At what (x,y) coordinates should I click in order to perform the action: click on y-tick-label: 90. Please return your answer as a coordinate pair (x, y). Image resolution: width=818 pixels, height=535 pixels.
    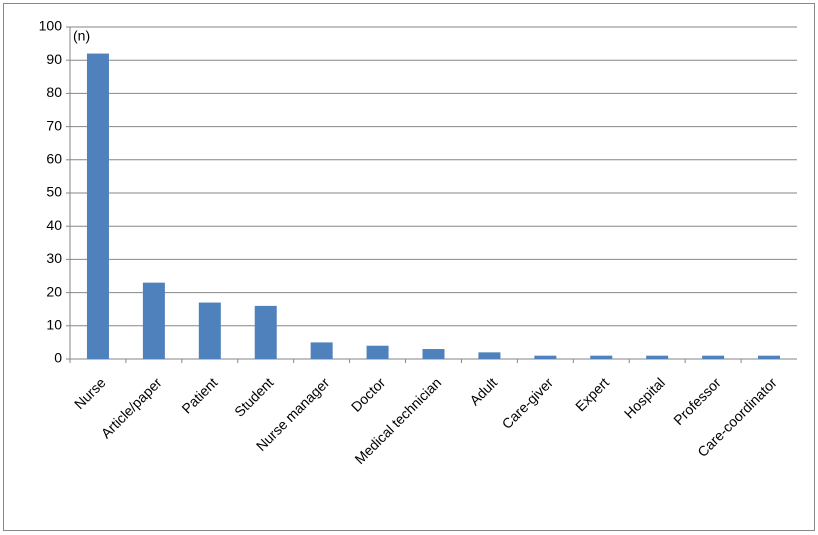
    Looking at the image, I should click on (54, 59).